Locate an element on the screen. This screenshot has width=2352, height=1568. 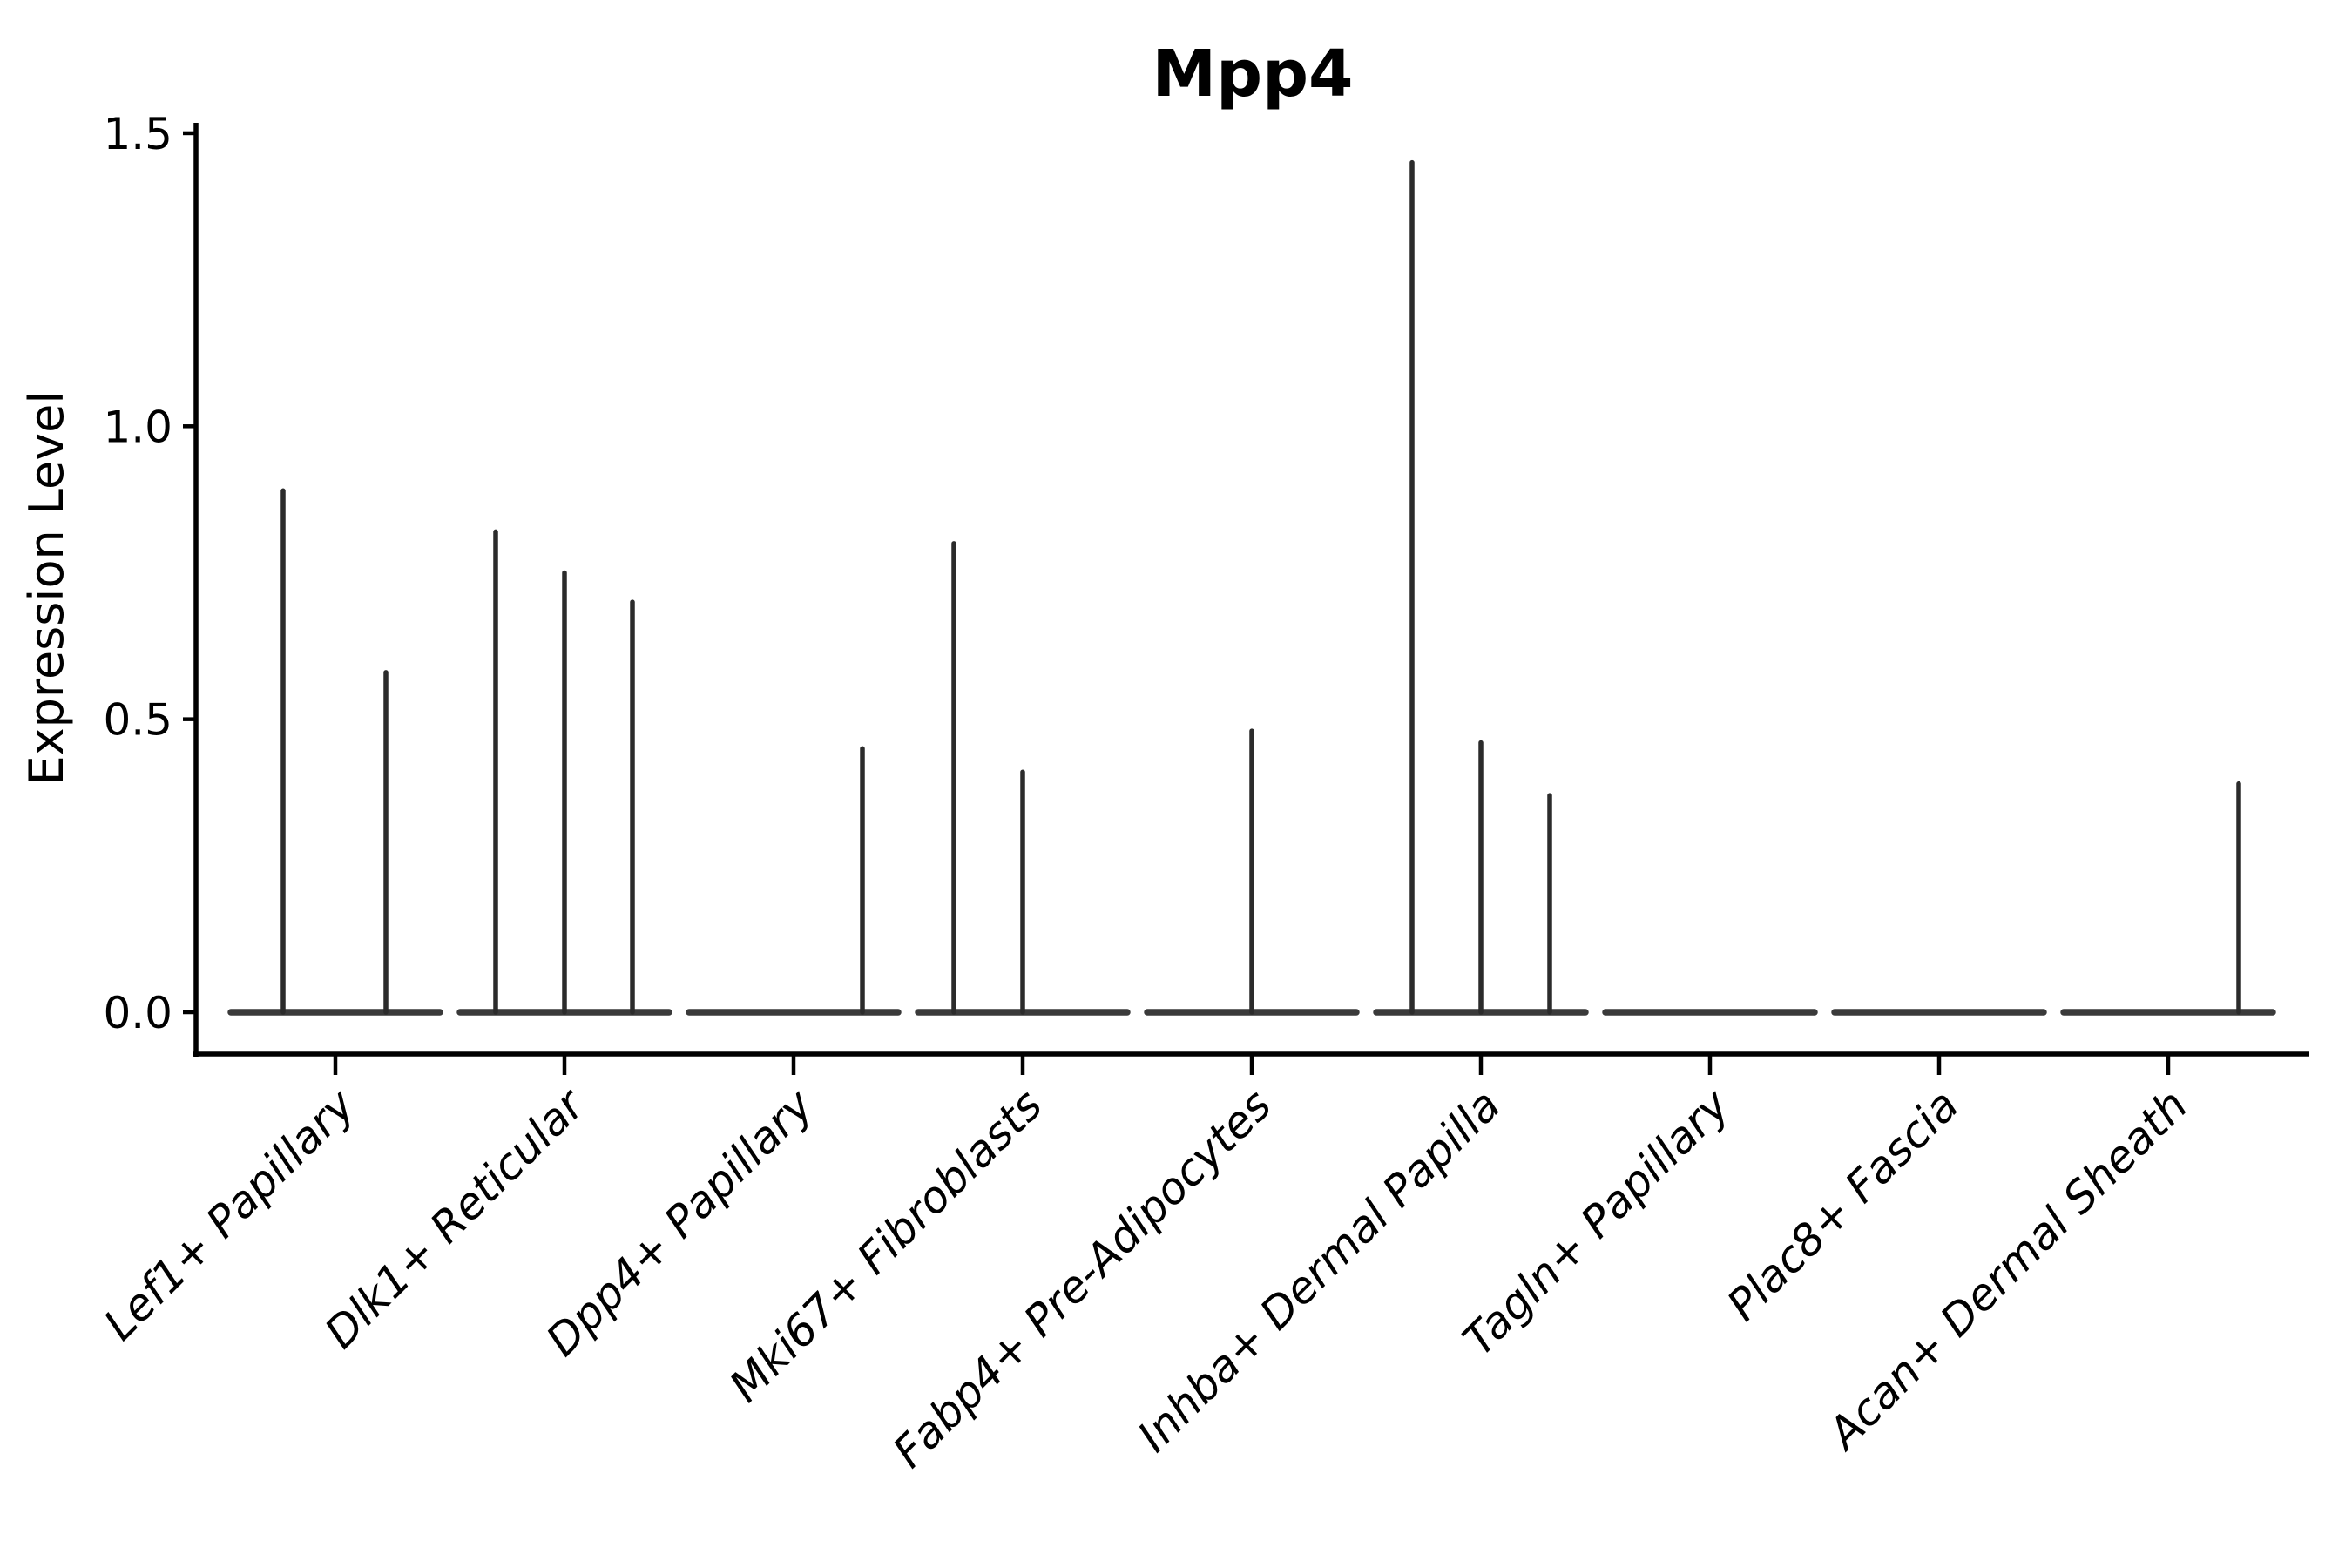
x-tick-label: Lef1+ Papillary is located at coordinates (230, 1213).